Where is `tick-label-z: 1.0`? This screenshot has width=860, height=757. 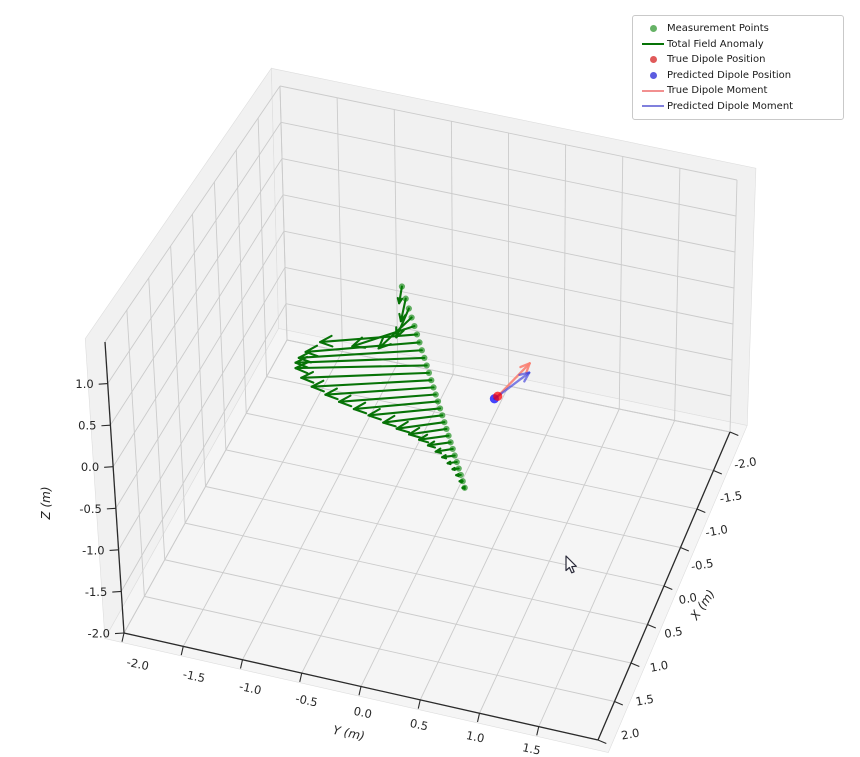 tick-label-z: 1.0 is located at coordinates (84, 384).